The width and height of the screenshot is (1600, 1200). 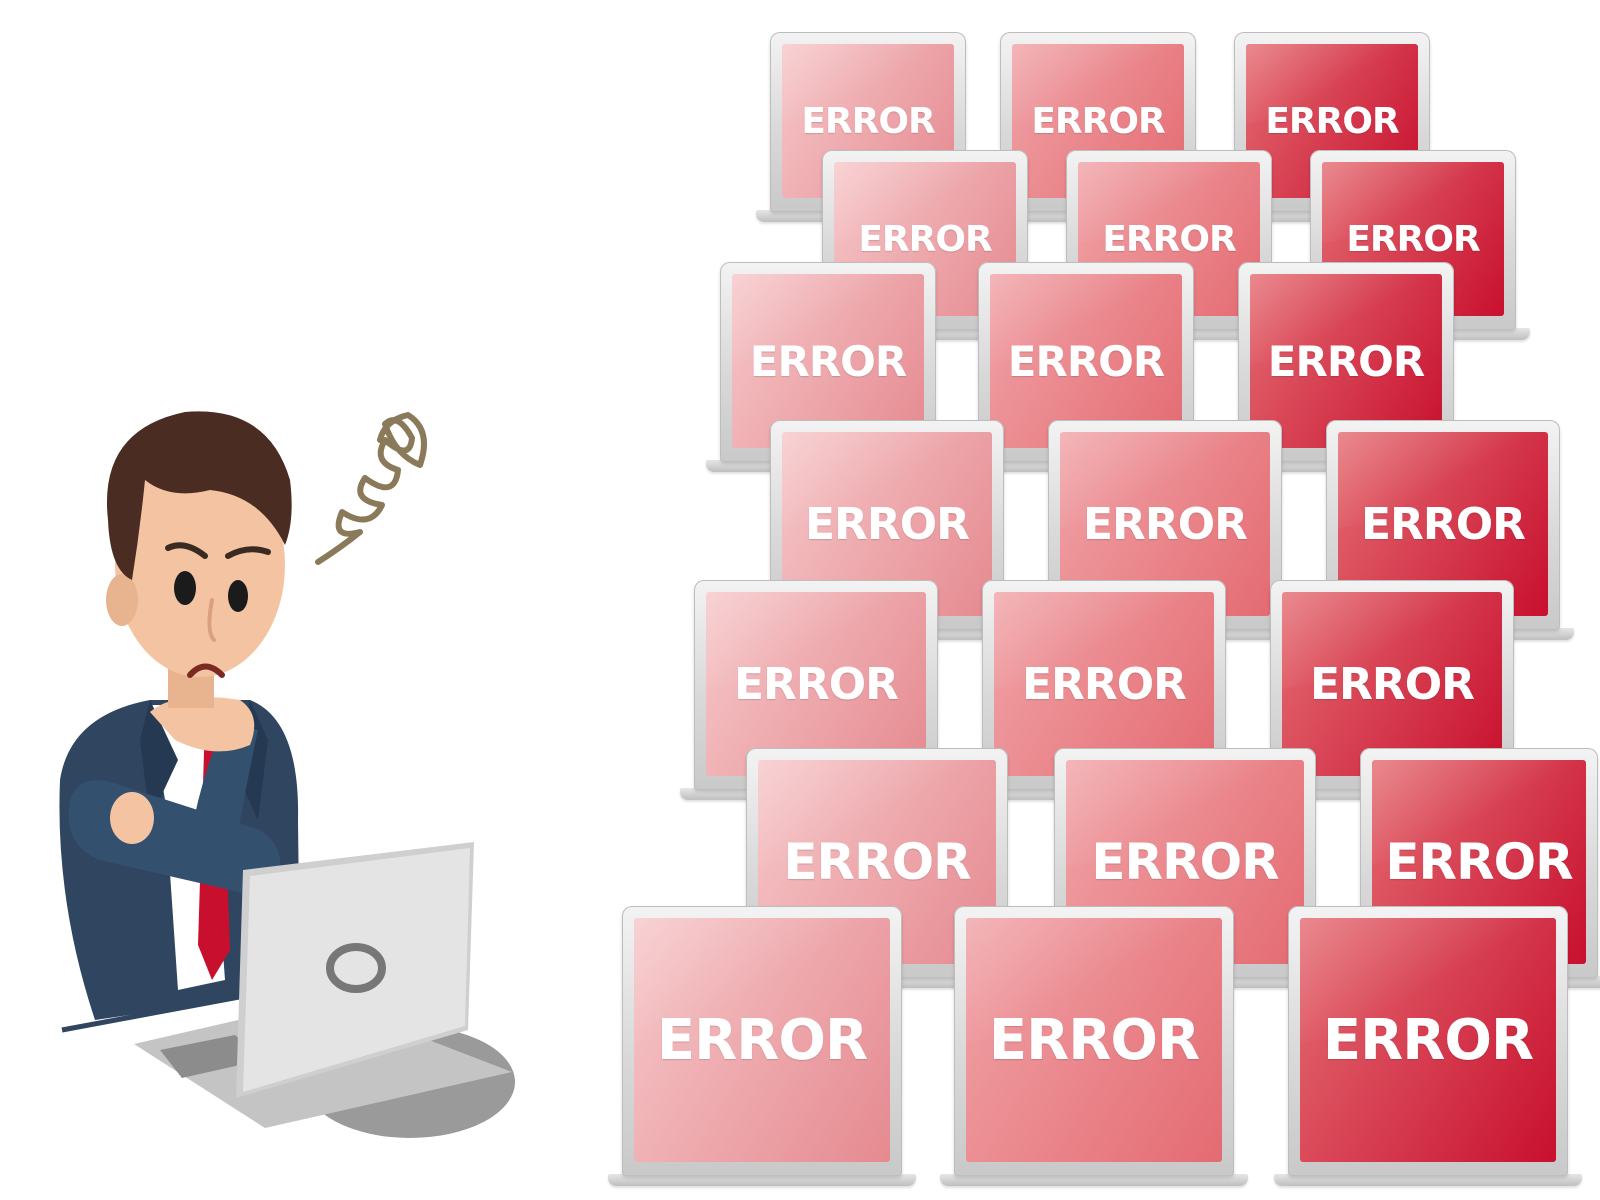 I want to click on frown-mouth, so click(x=206, y=670).